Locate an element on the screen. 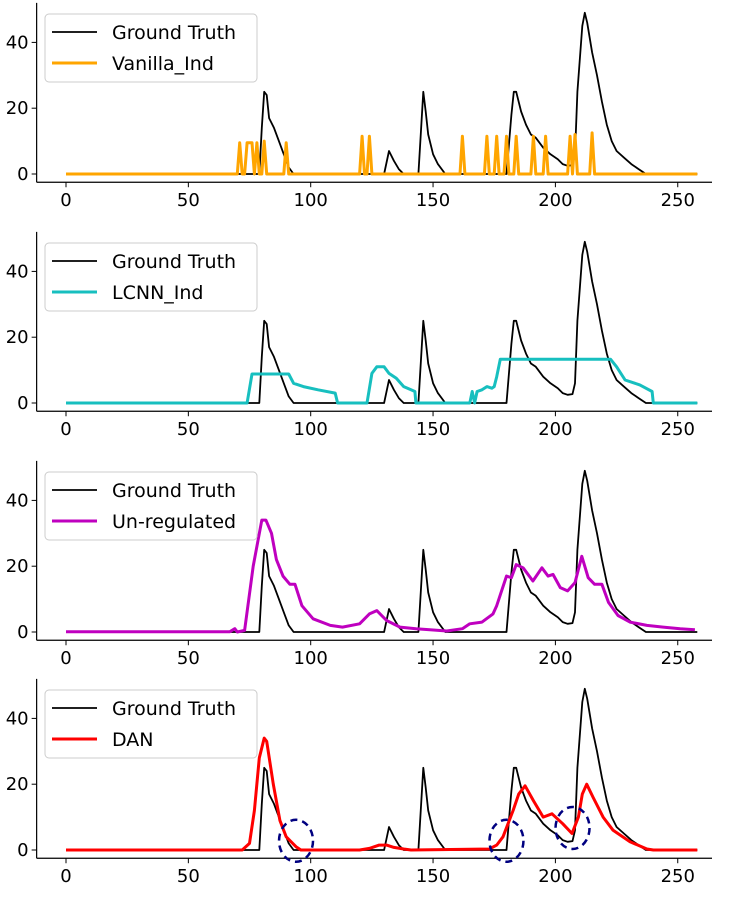 The image size is (729, 900). series-line-dan is located at coordinates (382, 794).